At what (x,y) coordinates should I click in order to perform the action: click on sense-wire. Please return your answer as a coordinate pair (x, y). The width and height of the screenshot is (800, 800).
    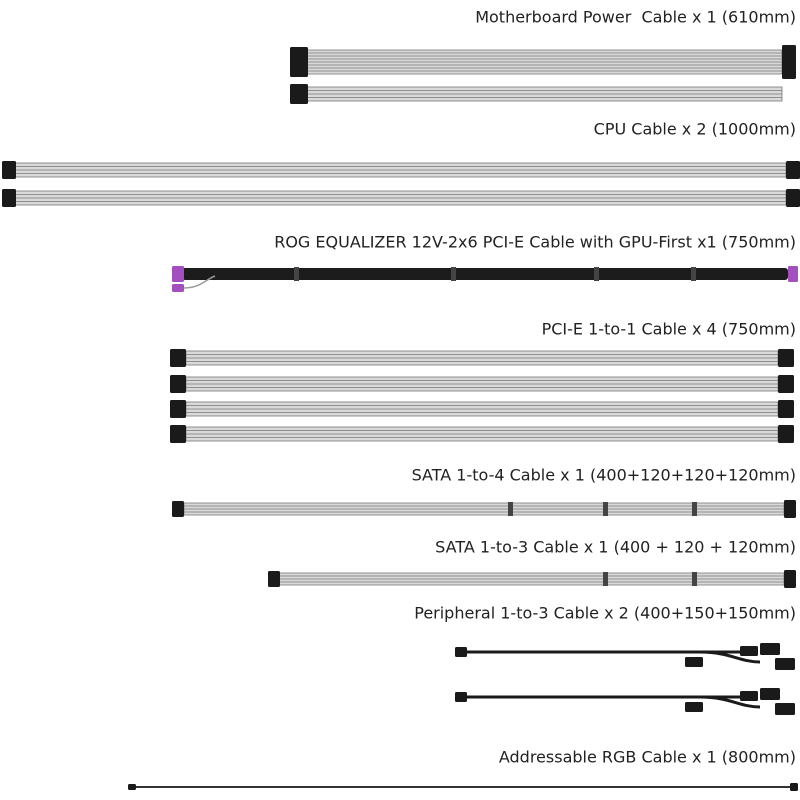
    Looking at the image, I should click on (199, 282).